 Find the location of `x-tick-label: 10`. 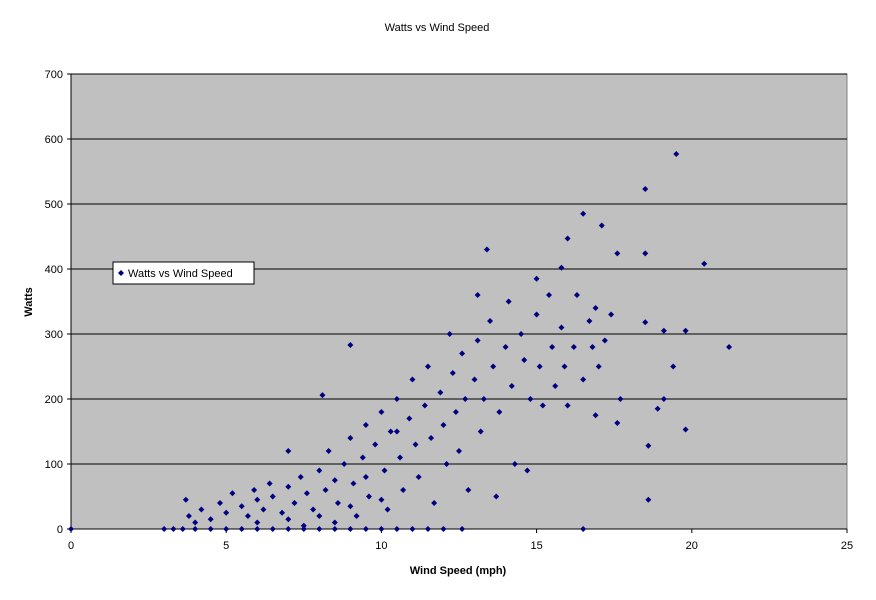

x-tick-label: 10 is located at coordinates (381, 546).